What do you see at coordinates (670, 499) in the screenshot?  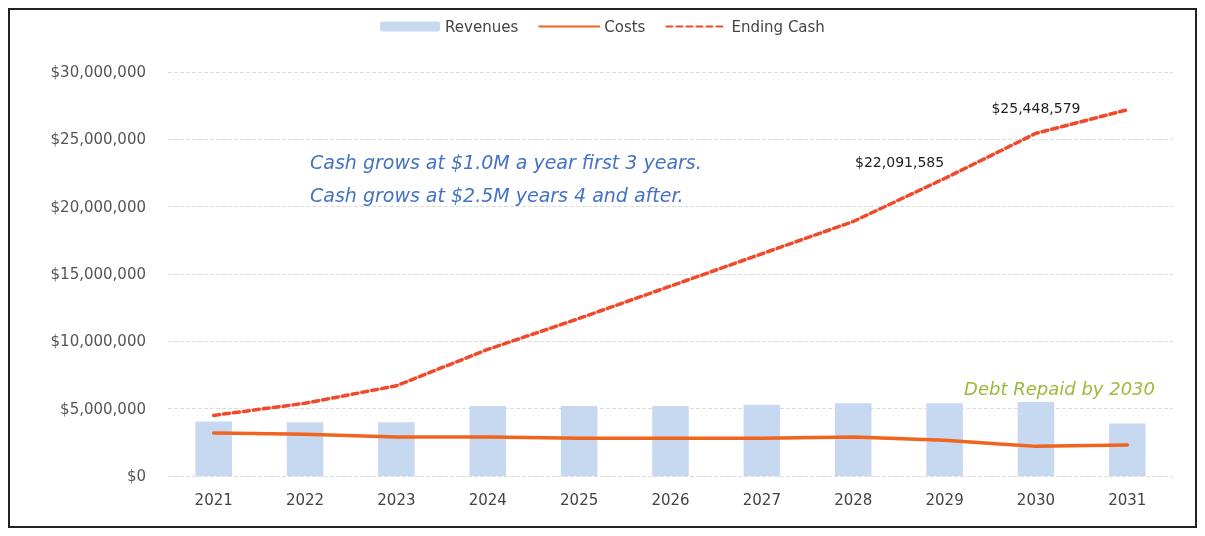 I see `x-tick-label: 2026` at bounding box center [670, 499].